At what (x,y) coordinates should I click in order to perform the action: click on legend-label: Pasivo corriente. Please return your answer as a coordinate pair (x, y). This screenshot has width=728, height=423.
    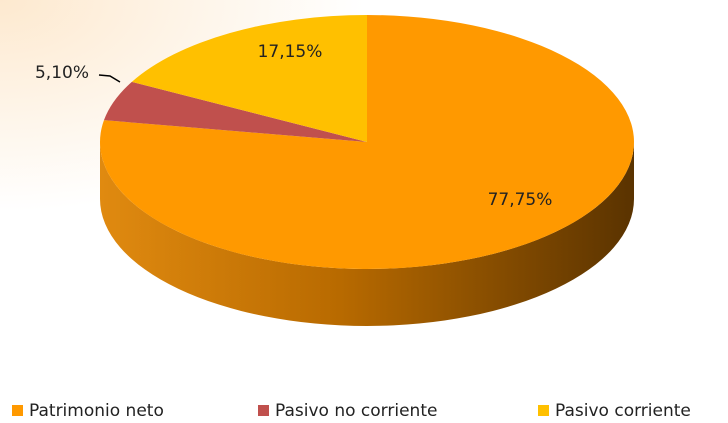
    Looking at the image, I should click on (623, 411).